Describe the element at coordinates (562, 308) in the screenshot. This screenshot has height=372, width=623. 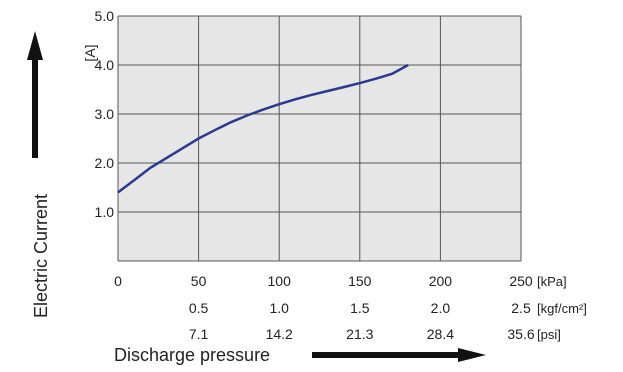
I see `x-unit-label: [kgf/cm²]` at that location.